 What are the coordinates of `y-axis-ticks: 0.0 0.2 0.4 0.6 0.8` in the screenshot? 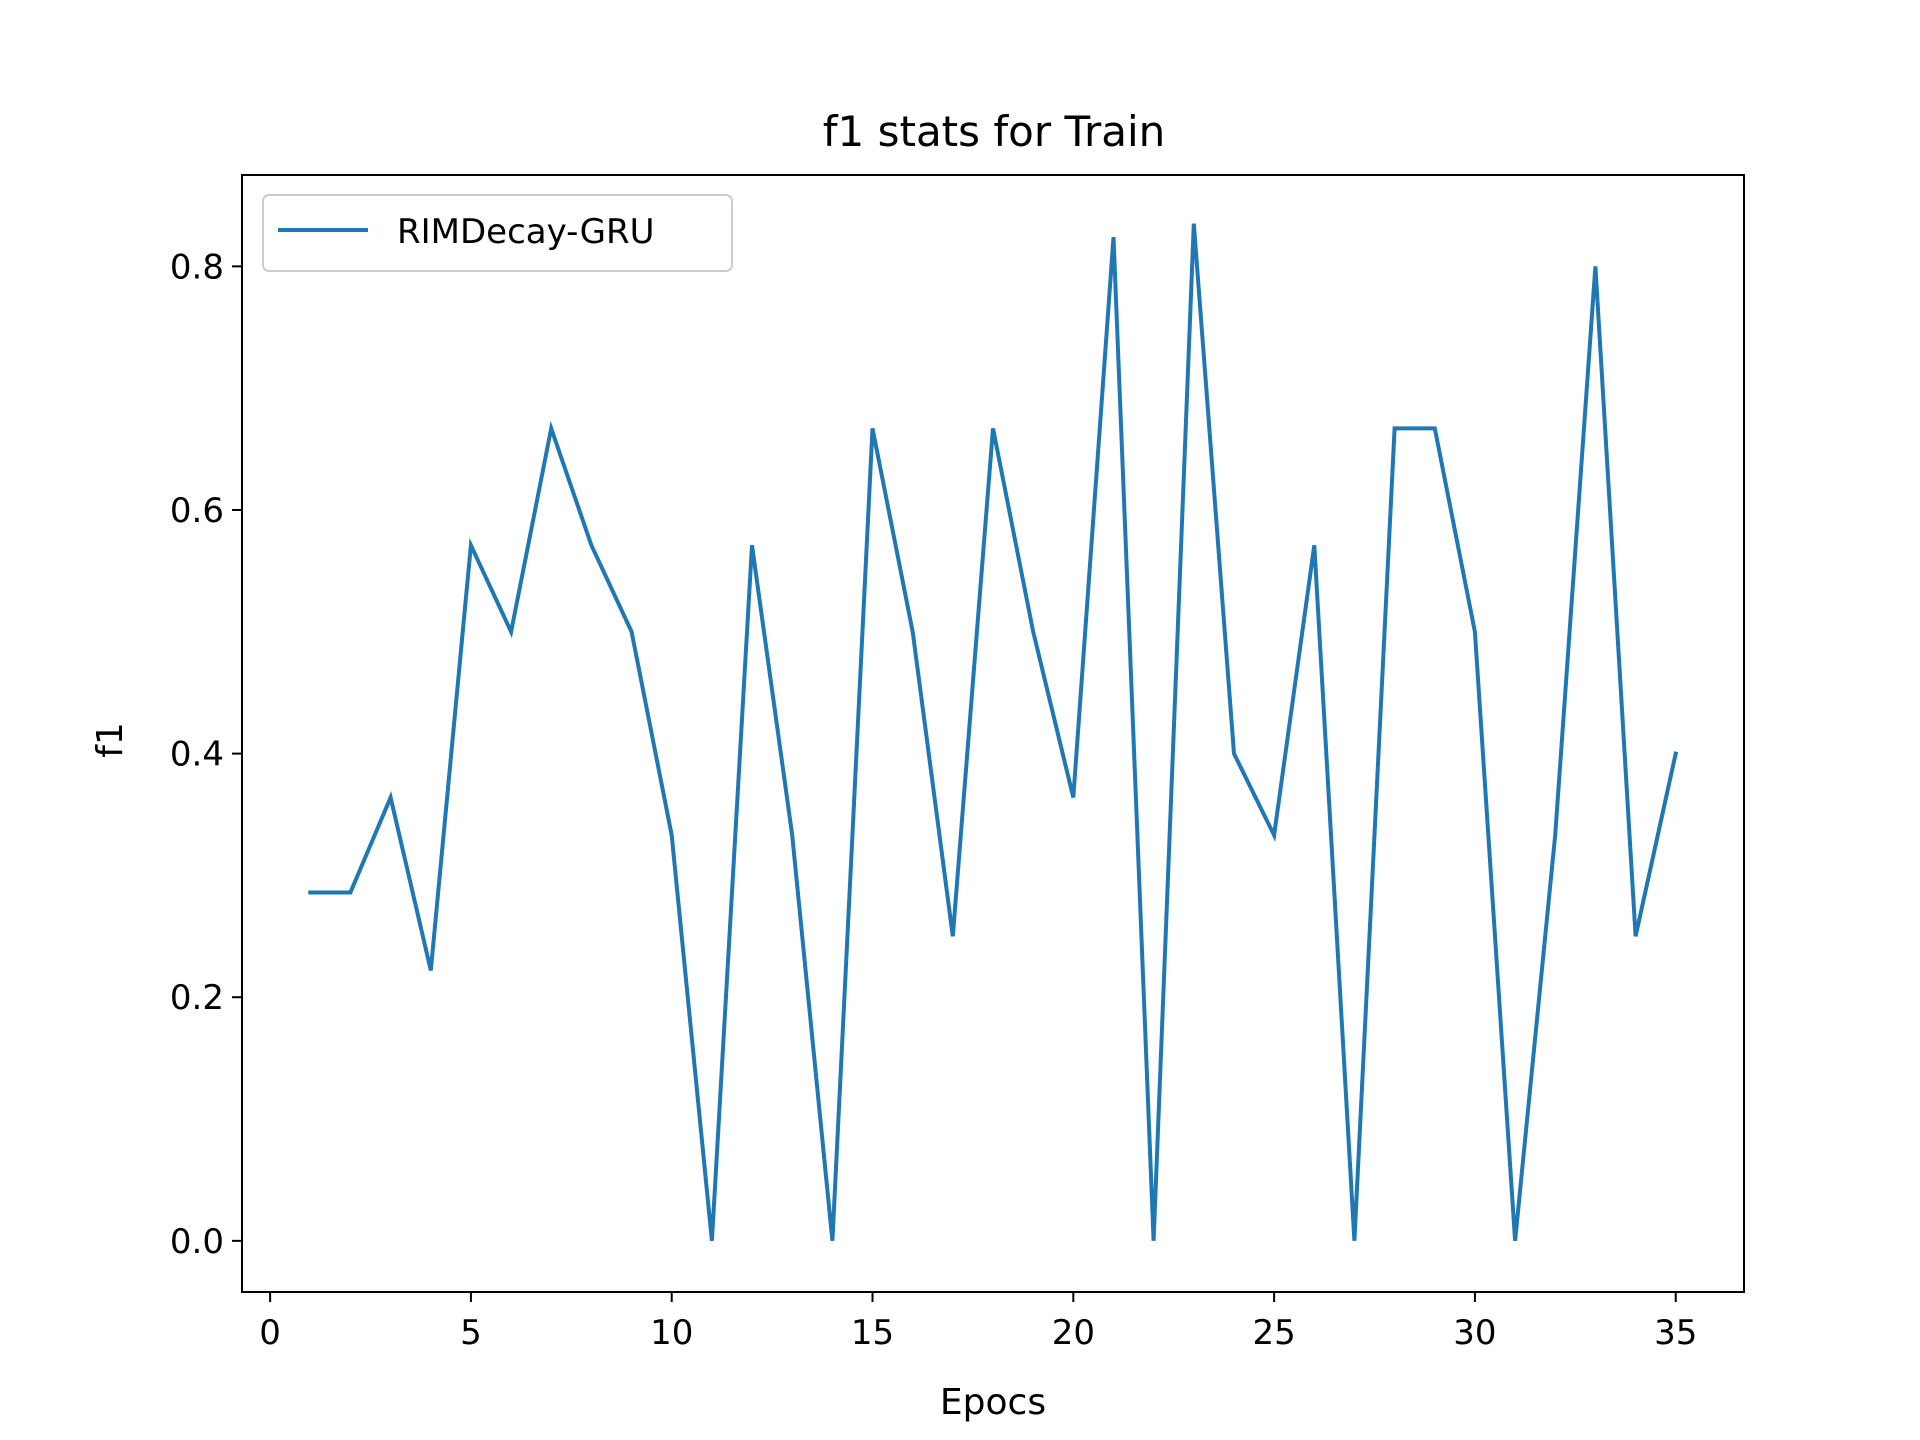 It's located at (206, 754).